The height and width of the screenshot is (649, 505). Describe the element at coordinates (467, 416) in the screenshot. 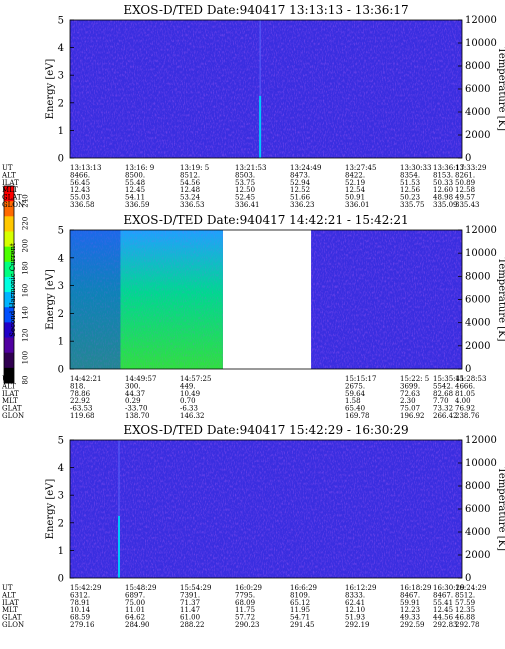

I see `ephemeris-cell: 238.76` at that location.